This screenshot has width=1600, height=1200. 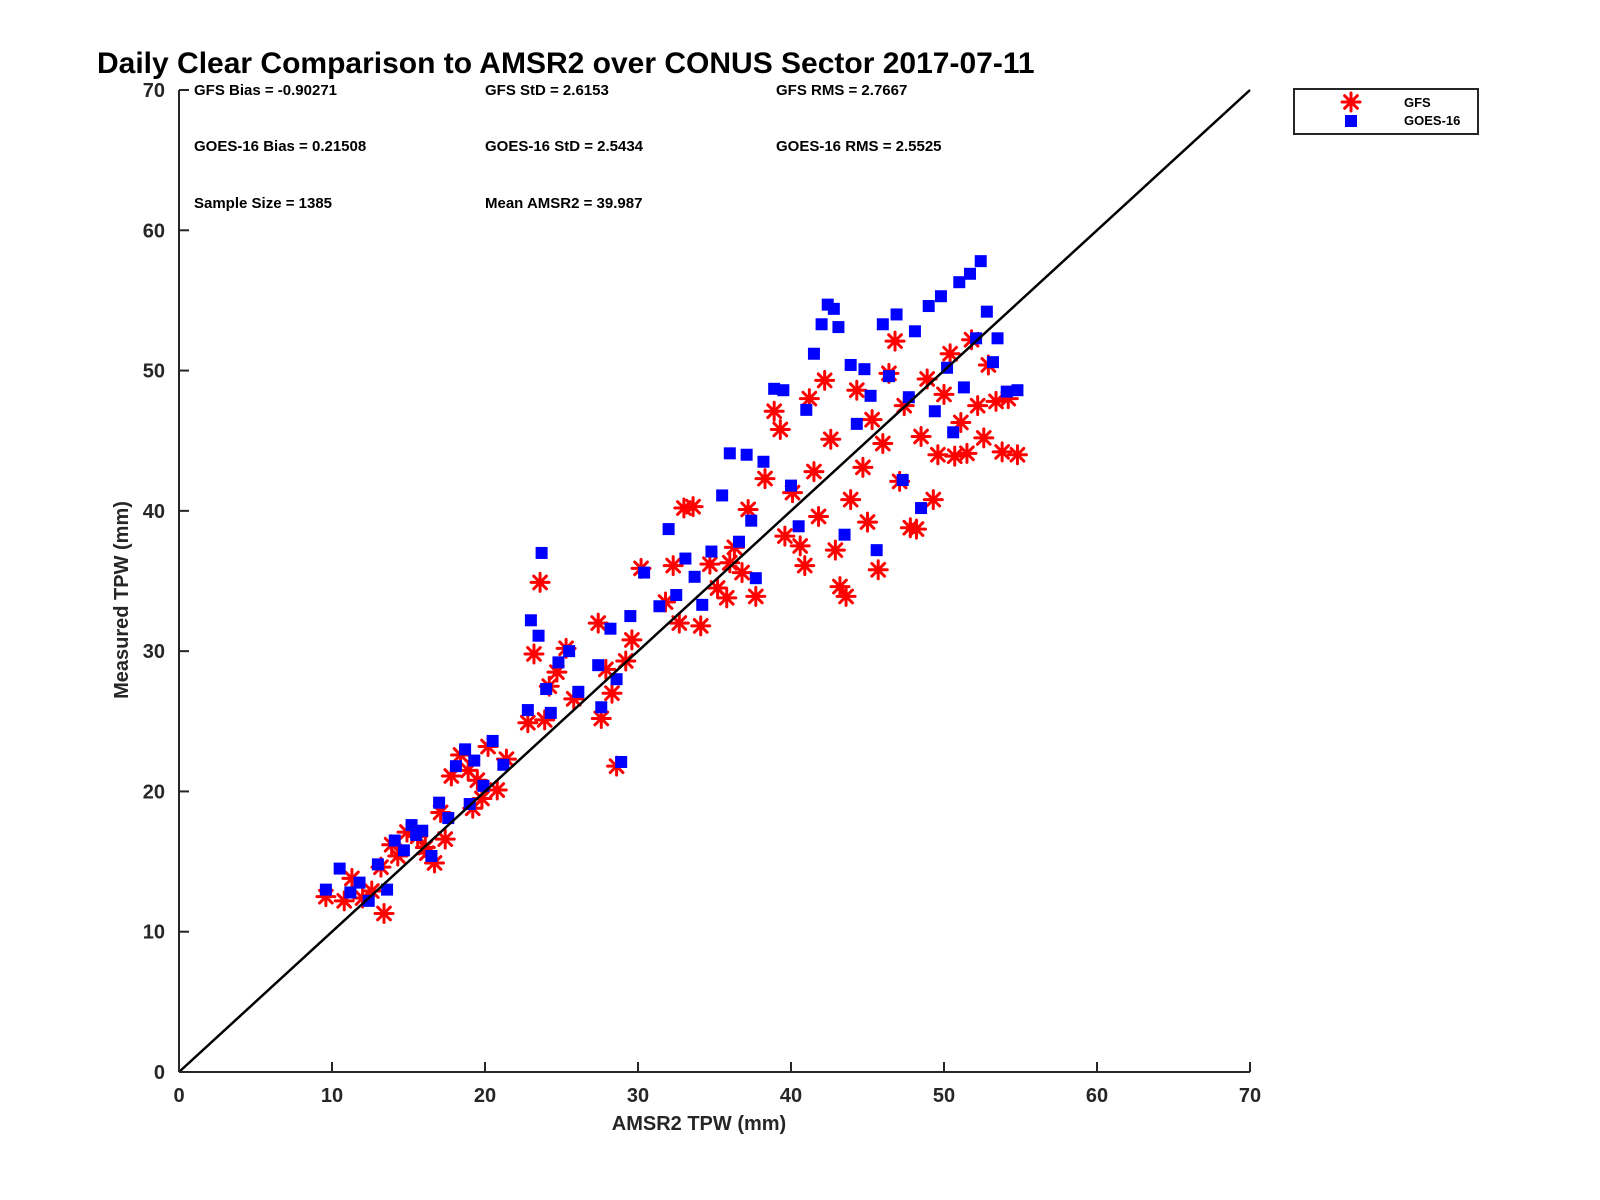 I want to click on legend-goes16-label: GOES-16, so click(x=1432, y=120).